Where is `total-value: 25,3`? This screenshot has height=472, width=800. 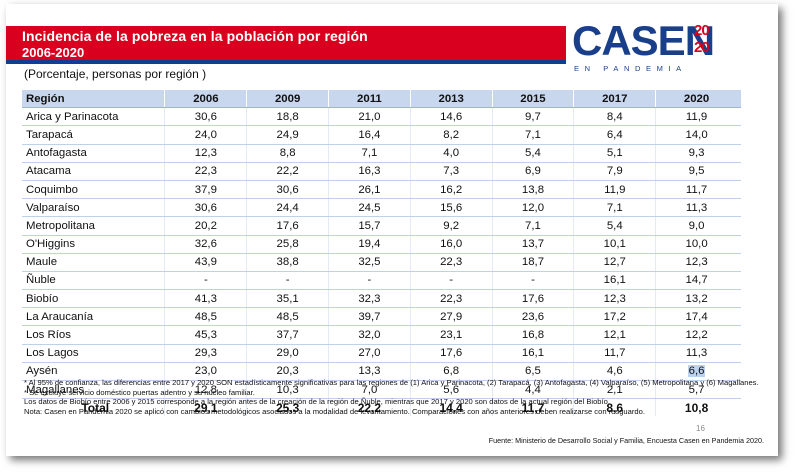 total-value: 25,3 is located at coordinates (287, 407).